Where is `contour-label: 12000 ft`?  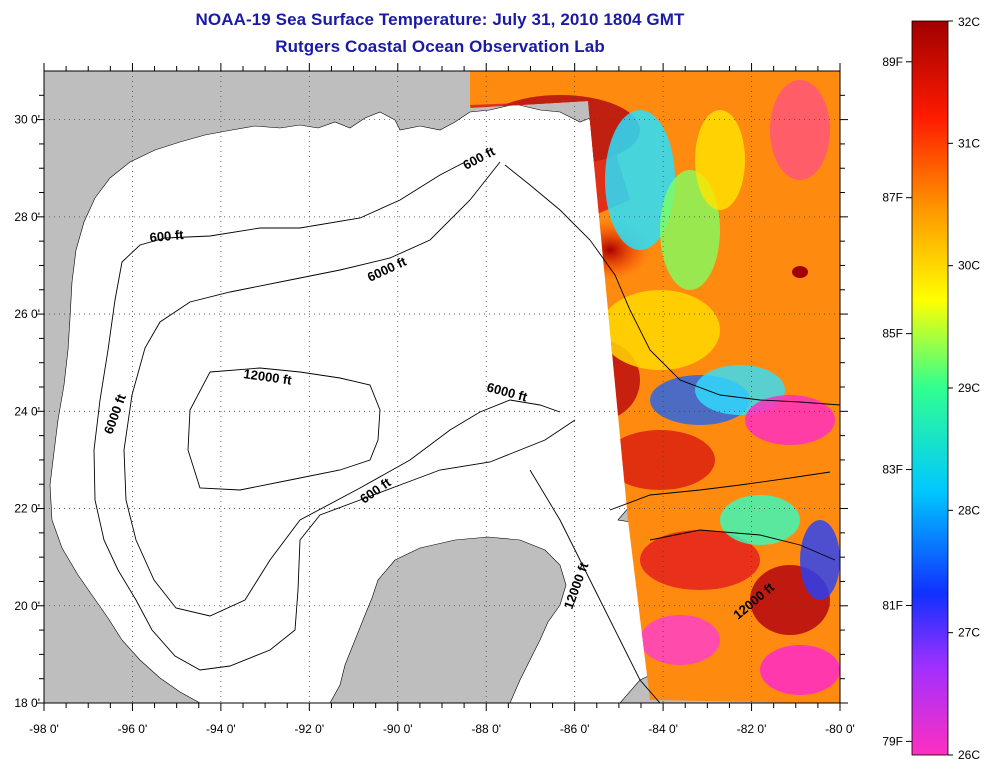
contour-label: 12000 ft is located at coordinates (268, 377).